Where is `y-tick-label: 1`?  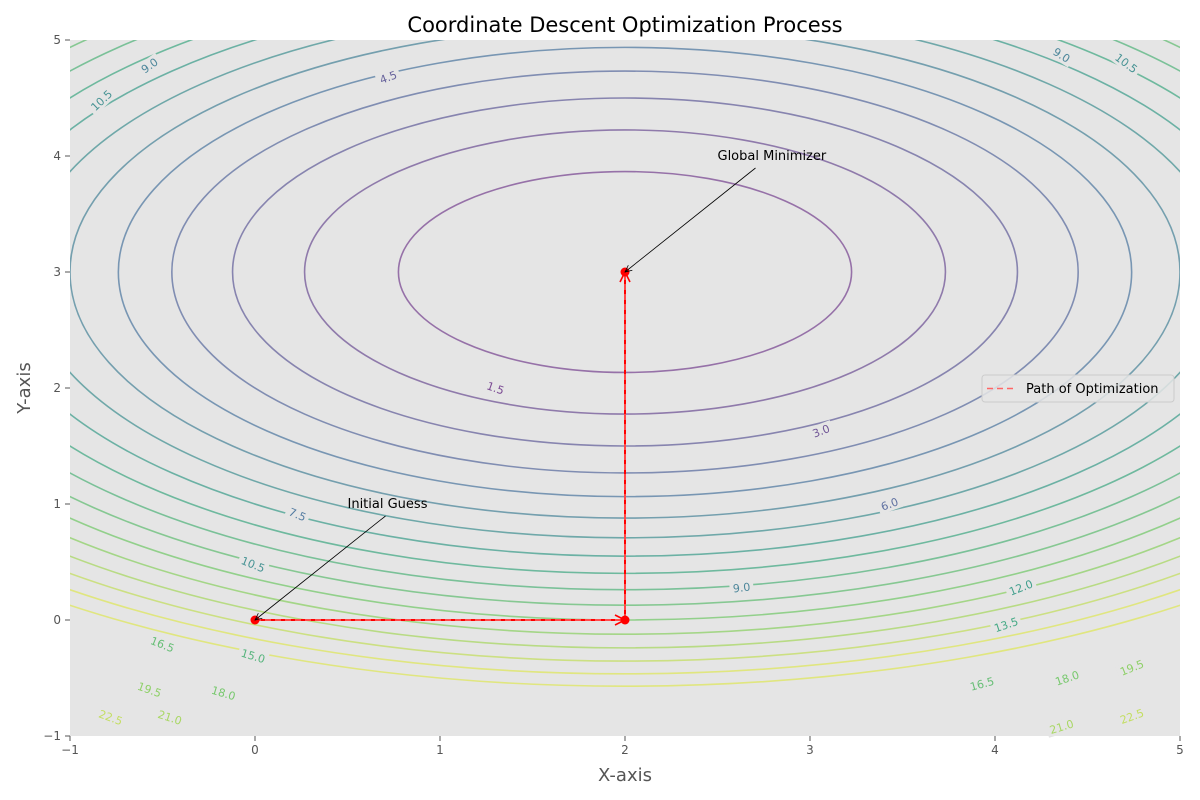 y-tick-label: 1 is located at coordinates (57, 504).